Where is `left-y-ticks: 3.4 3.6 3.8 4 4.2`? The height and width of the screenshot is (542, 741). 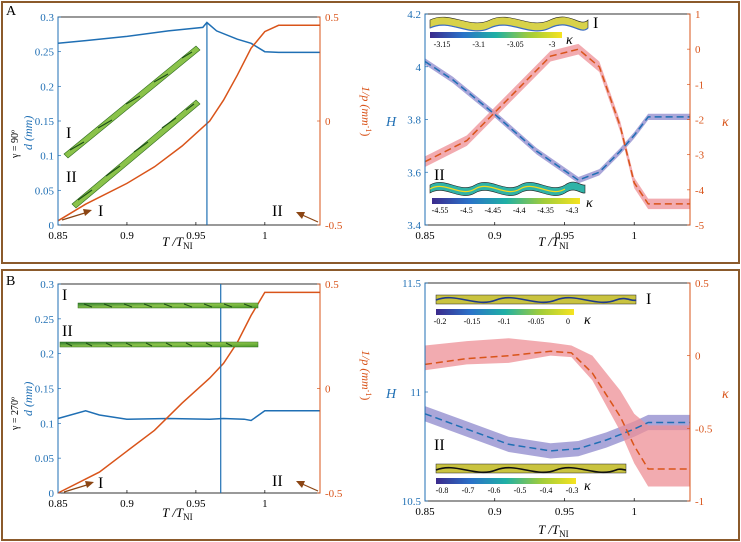
left-y-ticks: 3.4 3.6 3.8 4 4.2 is located at coordinates (417, 120).